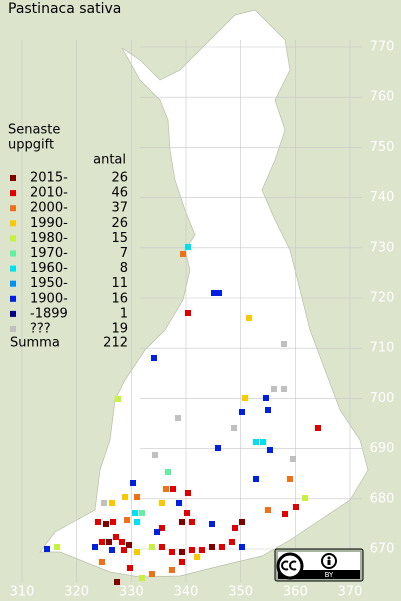 The width and height of the screenshot is (401, 601). Describe the element at coordinates (382, 398) in the screenshot. I see `y-tick-label: 700` at that location.